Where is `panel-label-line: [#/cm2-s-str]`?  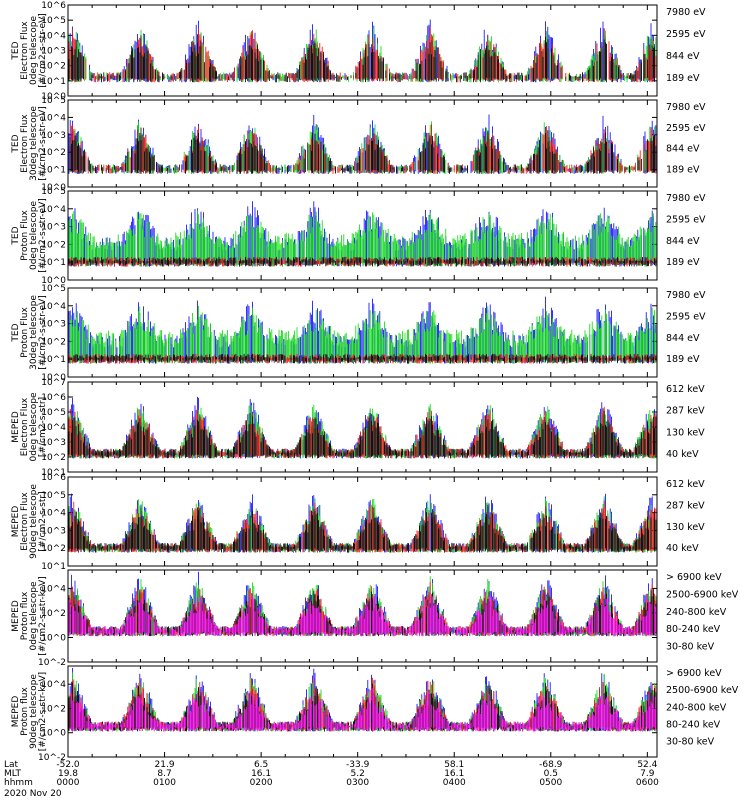
panel-label-line: [#/cm2-s-str] is located at coordinates (43, 427).